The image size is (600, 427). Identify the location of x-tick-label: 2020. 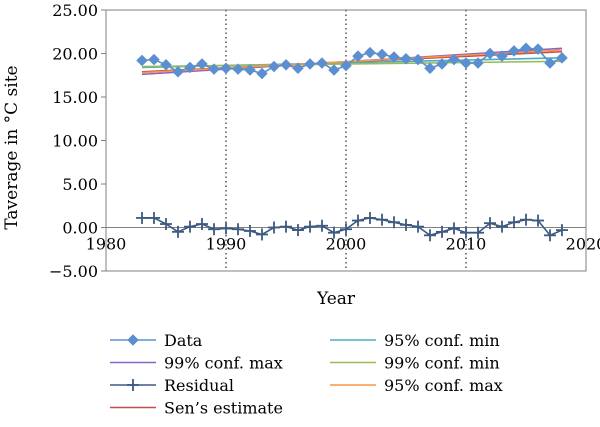
(583, 244).